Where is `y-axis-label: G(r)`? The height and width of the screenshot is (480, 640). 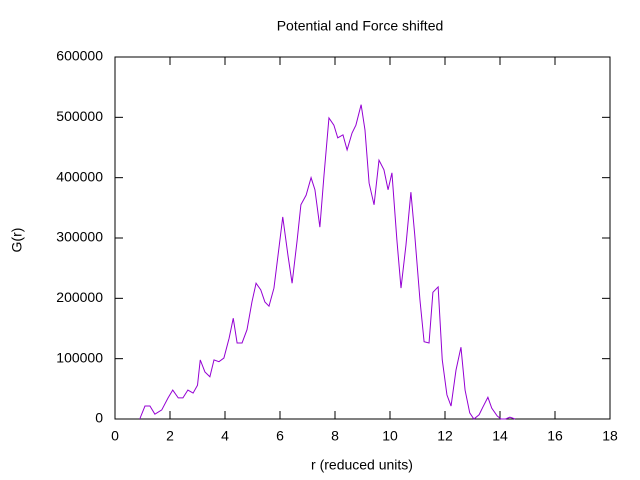
y-axis-label: G(r) is located at coordinates (17, 240).